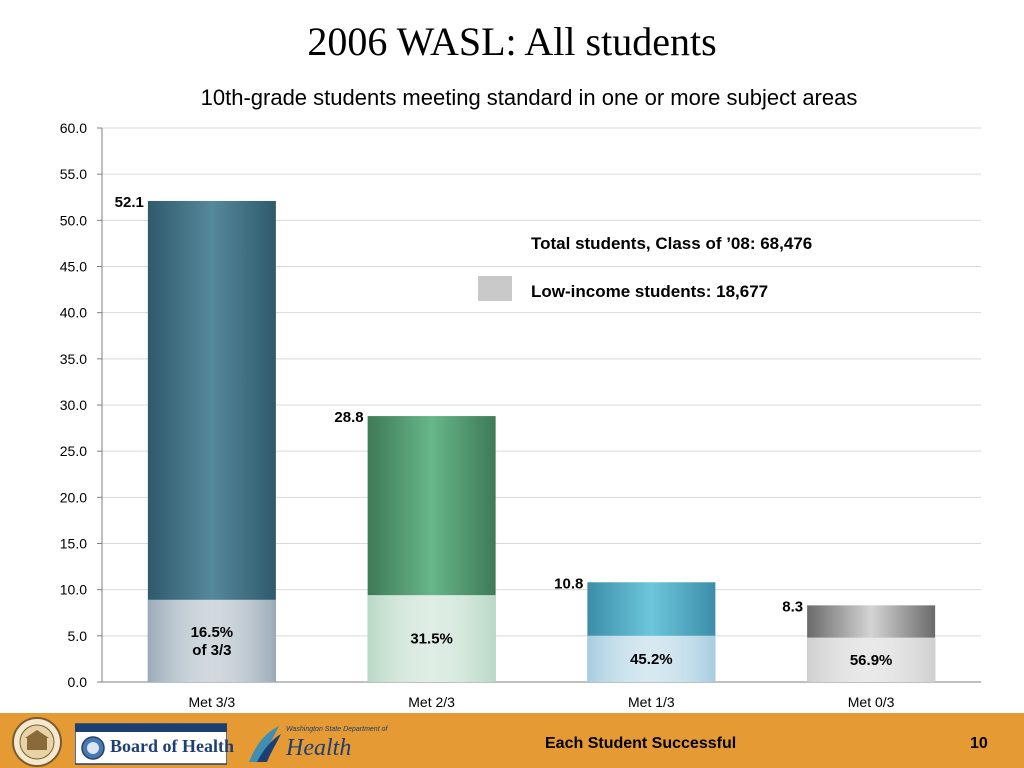 This screenshot has width=1024, height=768. Describe the element at coordinates (73, 497) in the screenshot. I see `y-tick-label: 20.0` at that location.